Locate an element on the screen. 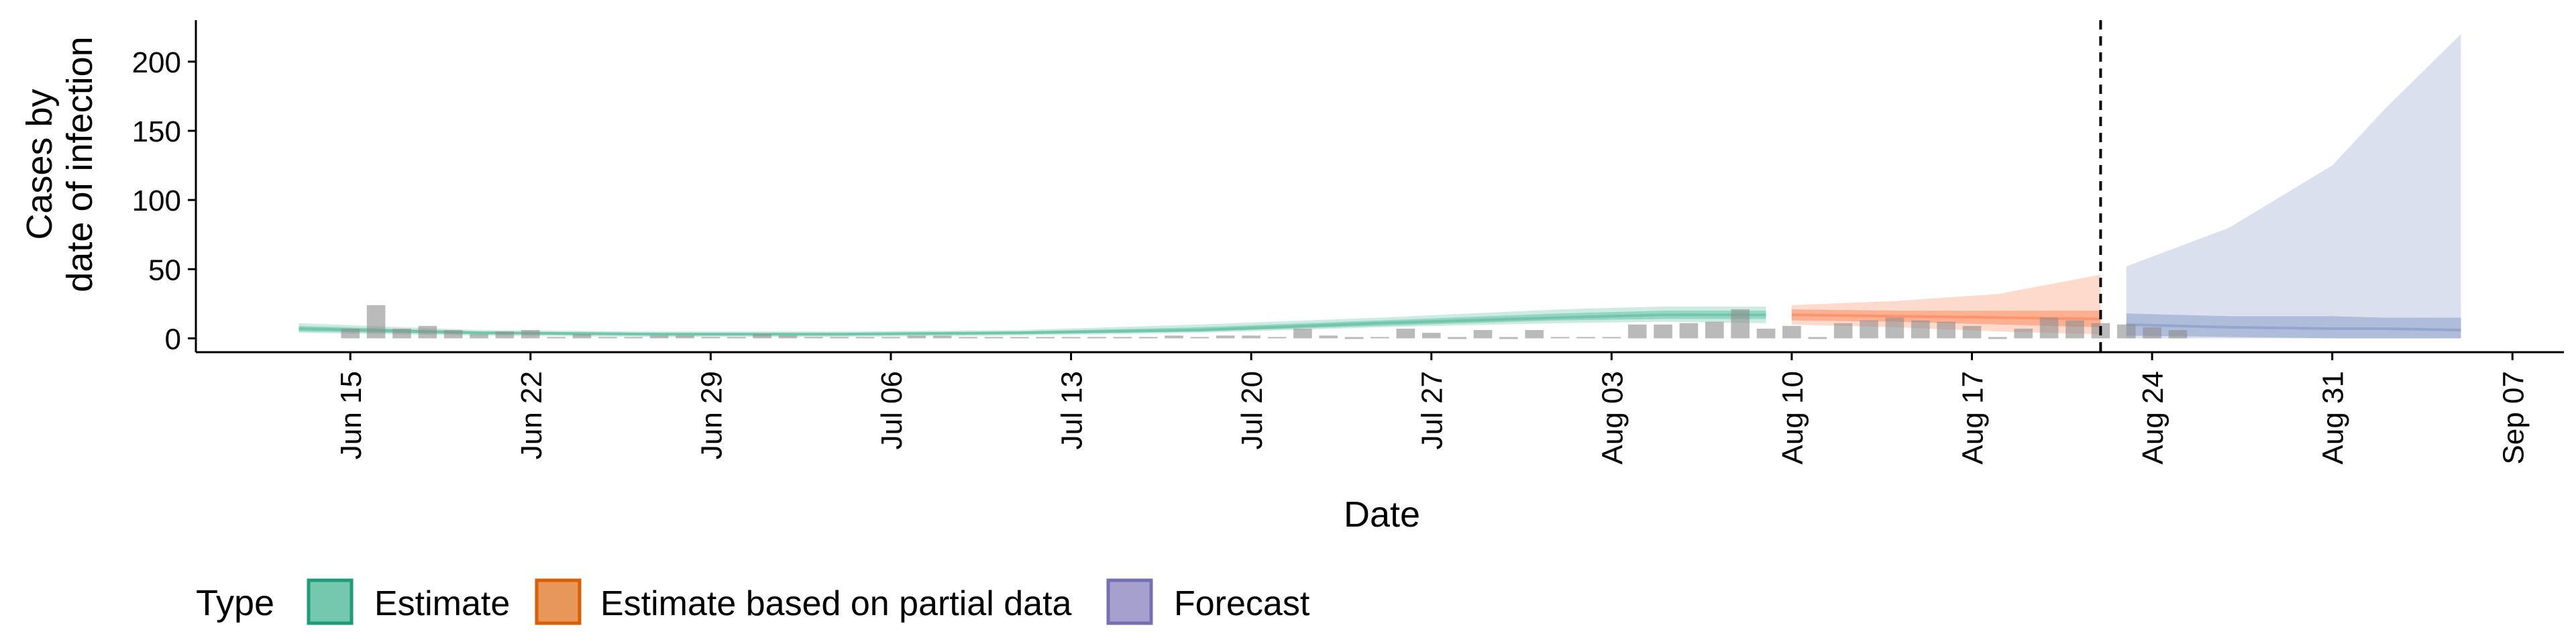  y-tick-label: 150 is located at coordinates (156, 131).